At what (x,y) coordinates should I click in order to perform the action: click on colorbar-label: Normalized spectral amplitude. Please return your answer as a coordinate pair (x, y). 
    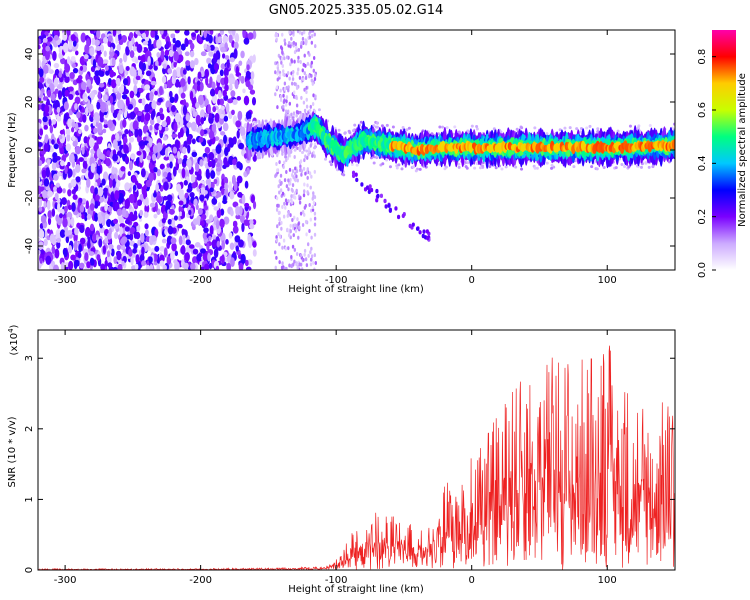
    Looking at the image, I should click on (742, 150).